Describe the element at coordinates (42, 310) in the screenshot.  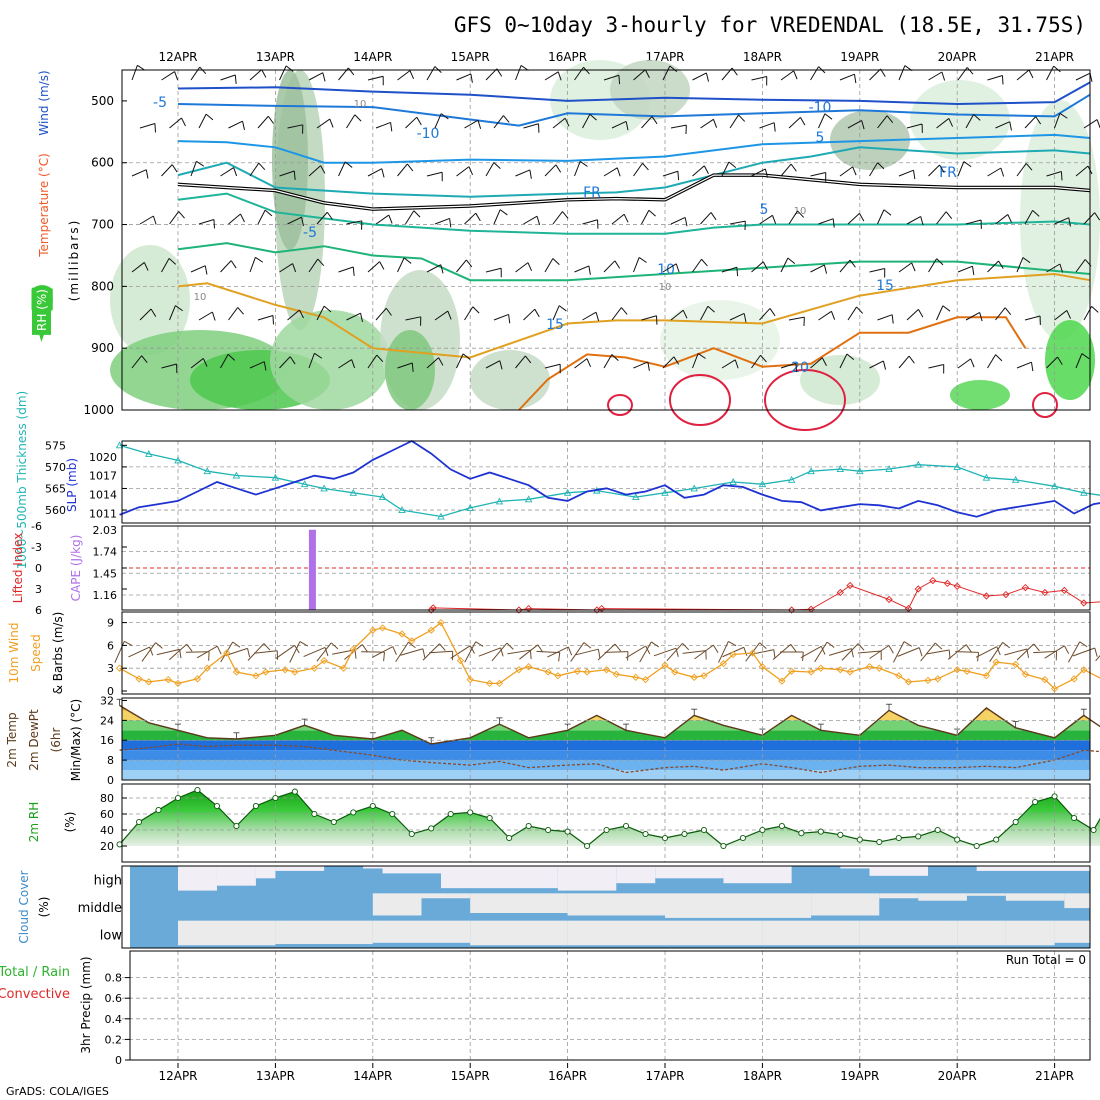
I see `rh-axis-label: RH (%)` at that location.